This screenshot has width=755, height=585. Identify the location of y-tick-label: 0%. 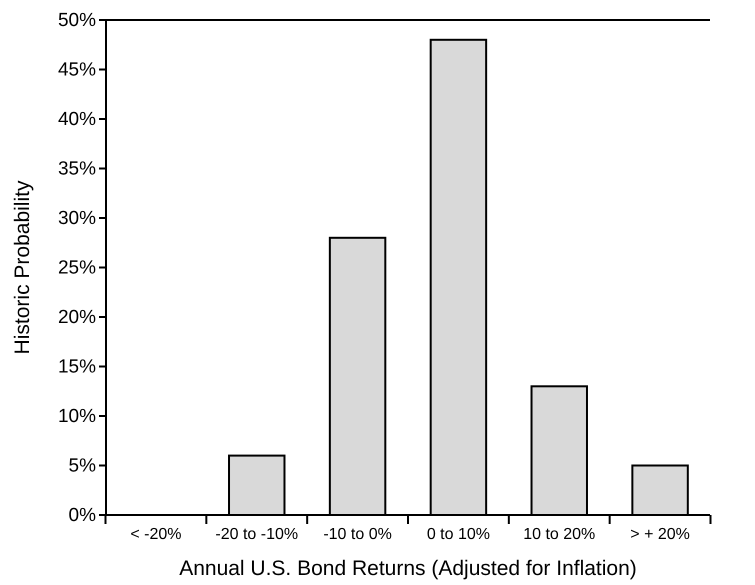
(82, 515).